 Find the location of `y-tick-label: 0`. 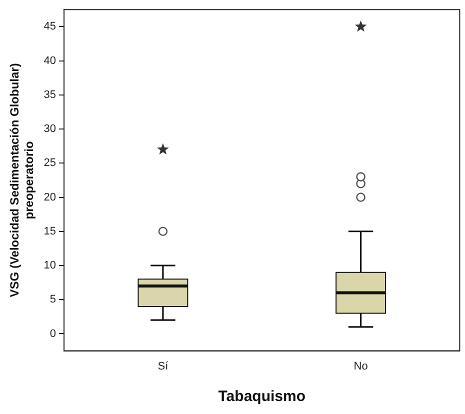

y-tick-label: 0 is located at coordinates (53, 334).